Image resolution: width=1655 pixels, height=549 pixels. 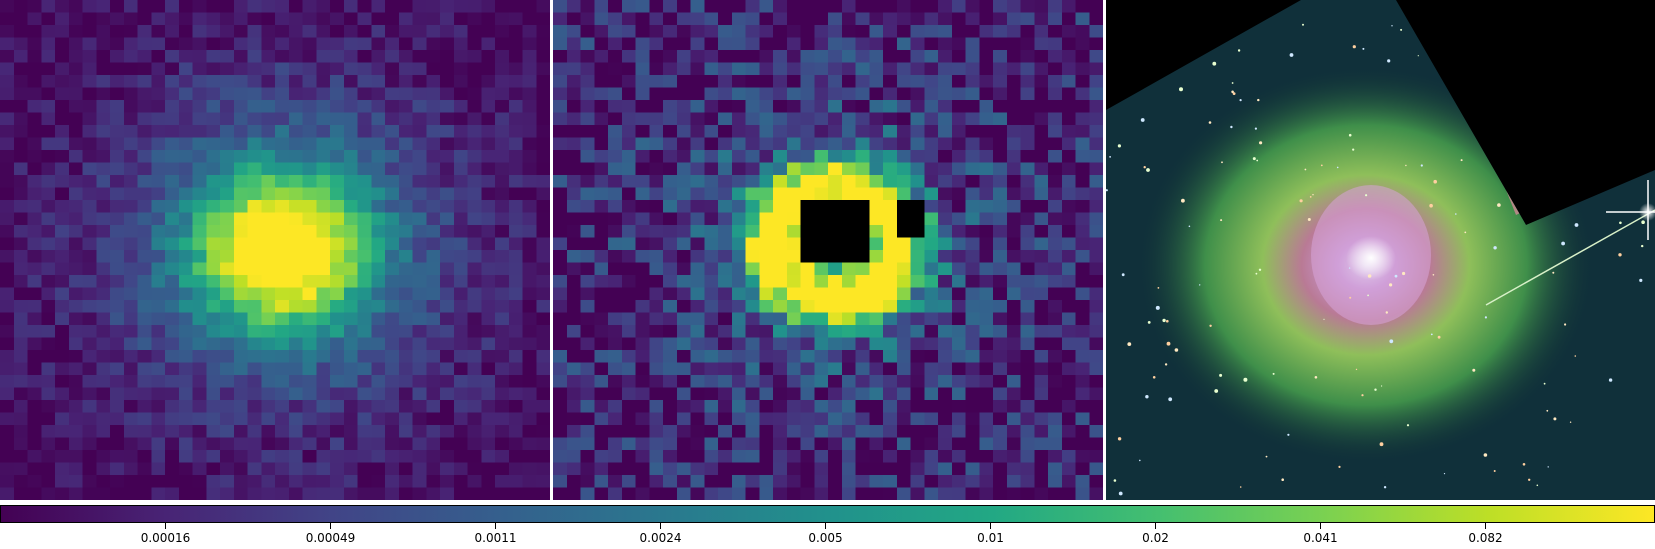 I want to click on colorbar-tick-label: 0.02, so click(x=1155, y=538).